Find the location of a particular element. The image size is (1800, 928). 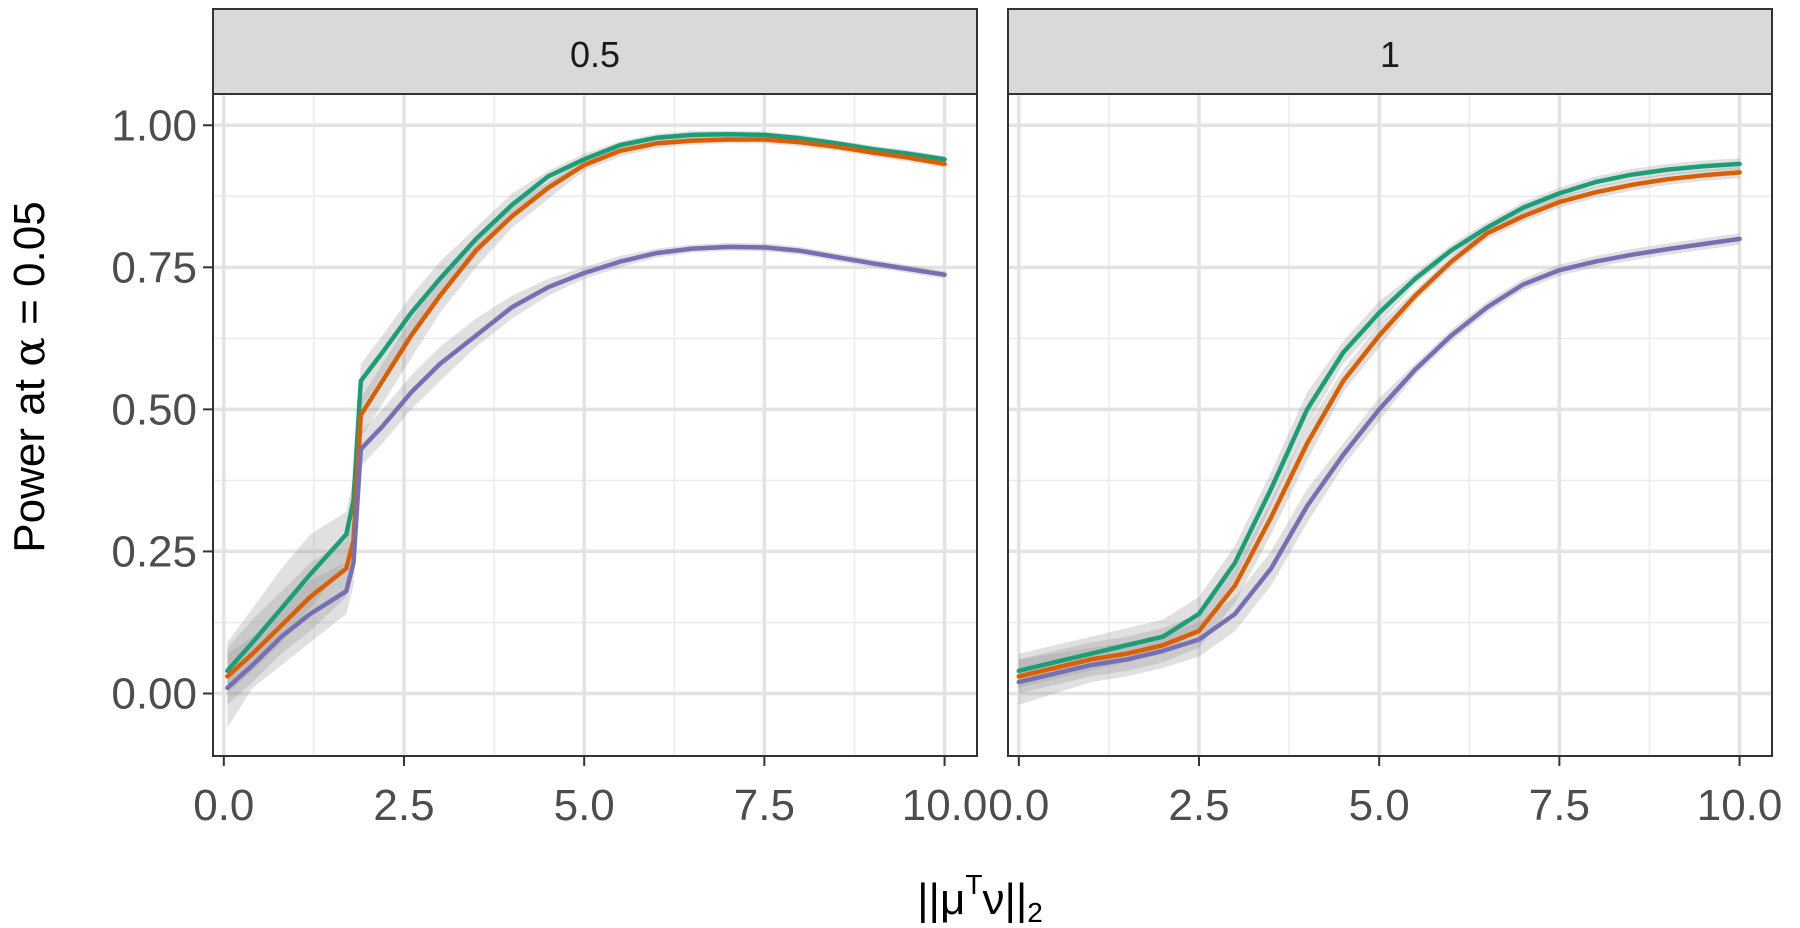

x-axis-title-subscript: 2 is located at coordinates (1035, 912).